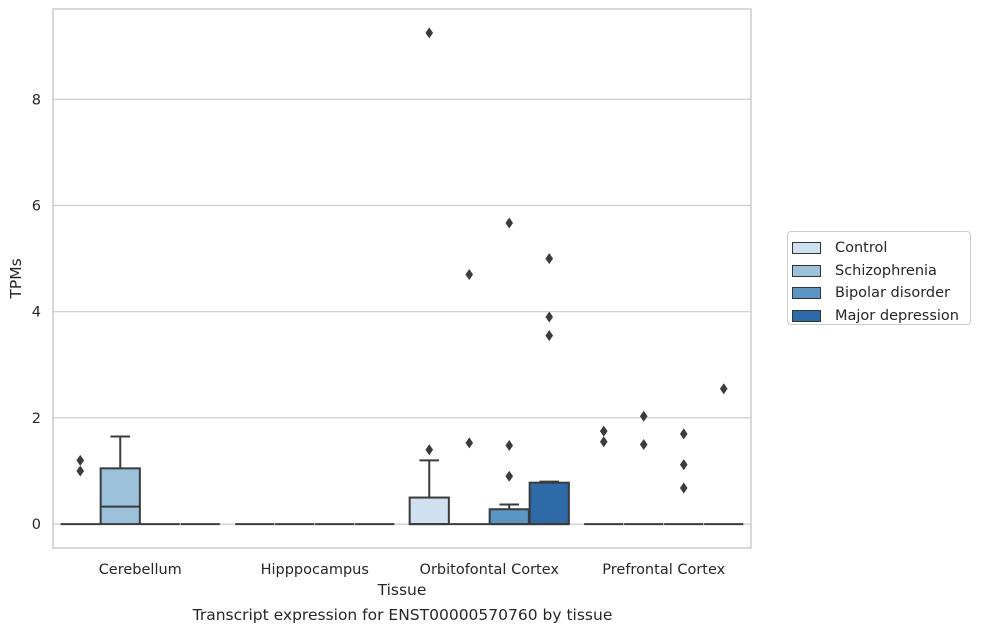 This screenshot has height=634, width=983. Describe the element at coordinates (897, 315) in the screenshot. I see `legend-label: Major depression` at that location.